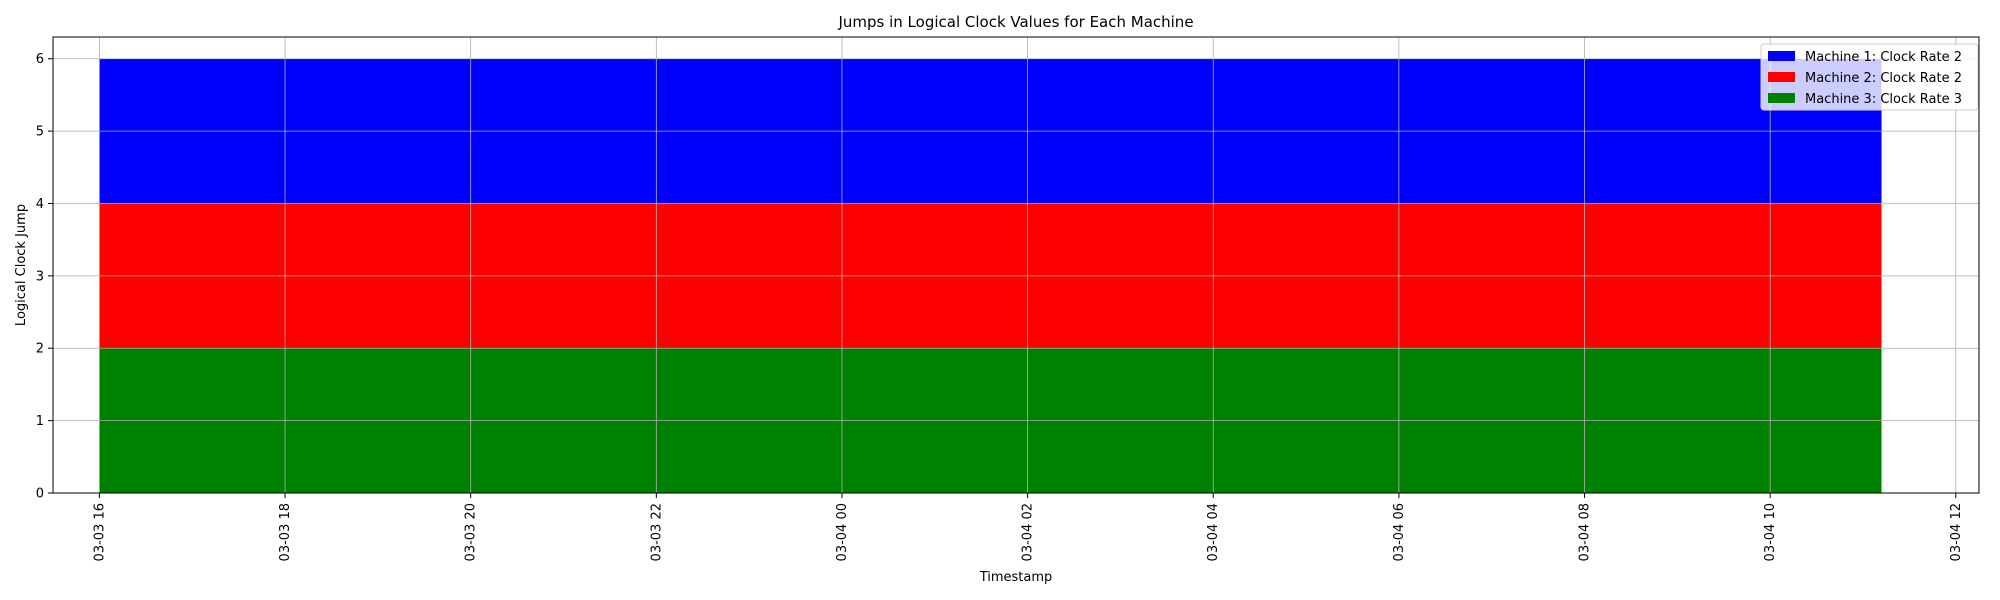 This screenshot has width=2000, height=600. I want to click on x-tick-label: 03-03 20, so click(471, 532).